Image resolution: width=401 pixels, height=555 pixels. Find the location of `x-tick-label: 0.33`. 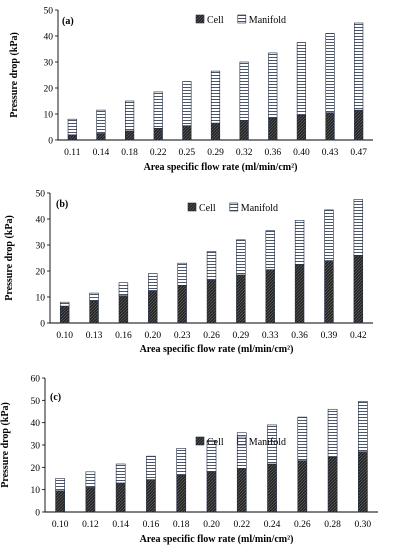

x-tick-label: 0.33 is located at coordinates (270, 336).